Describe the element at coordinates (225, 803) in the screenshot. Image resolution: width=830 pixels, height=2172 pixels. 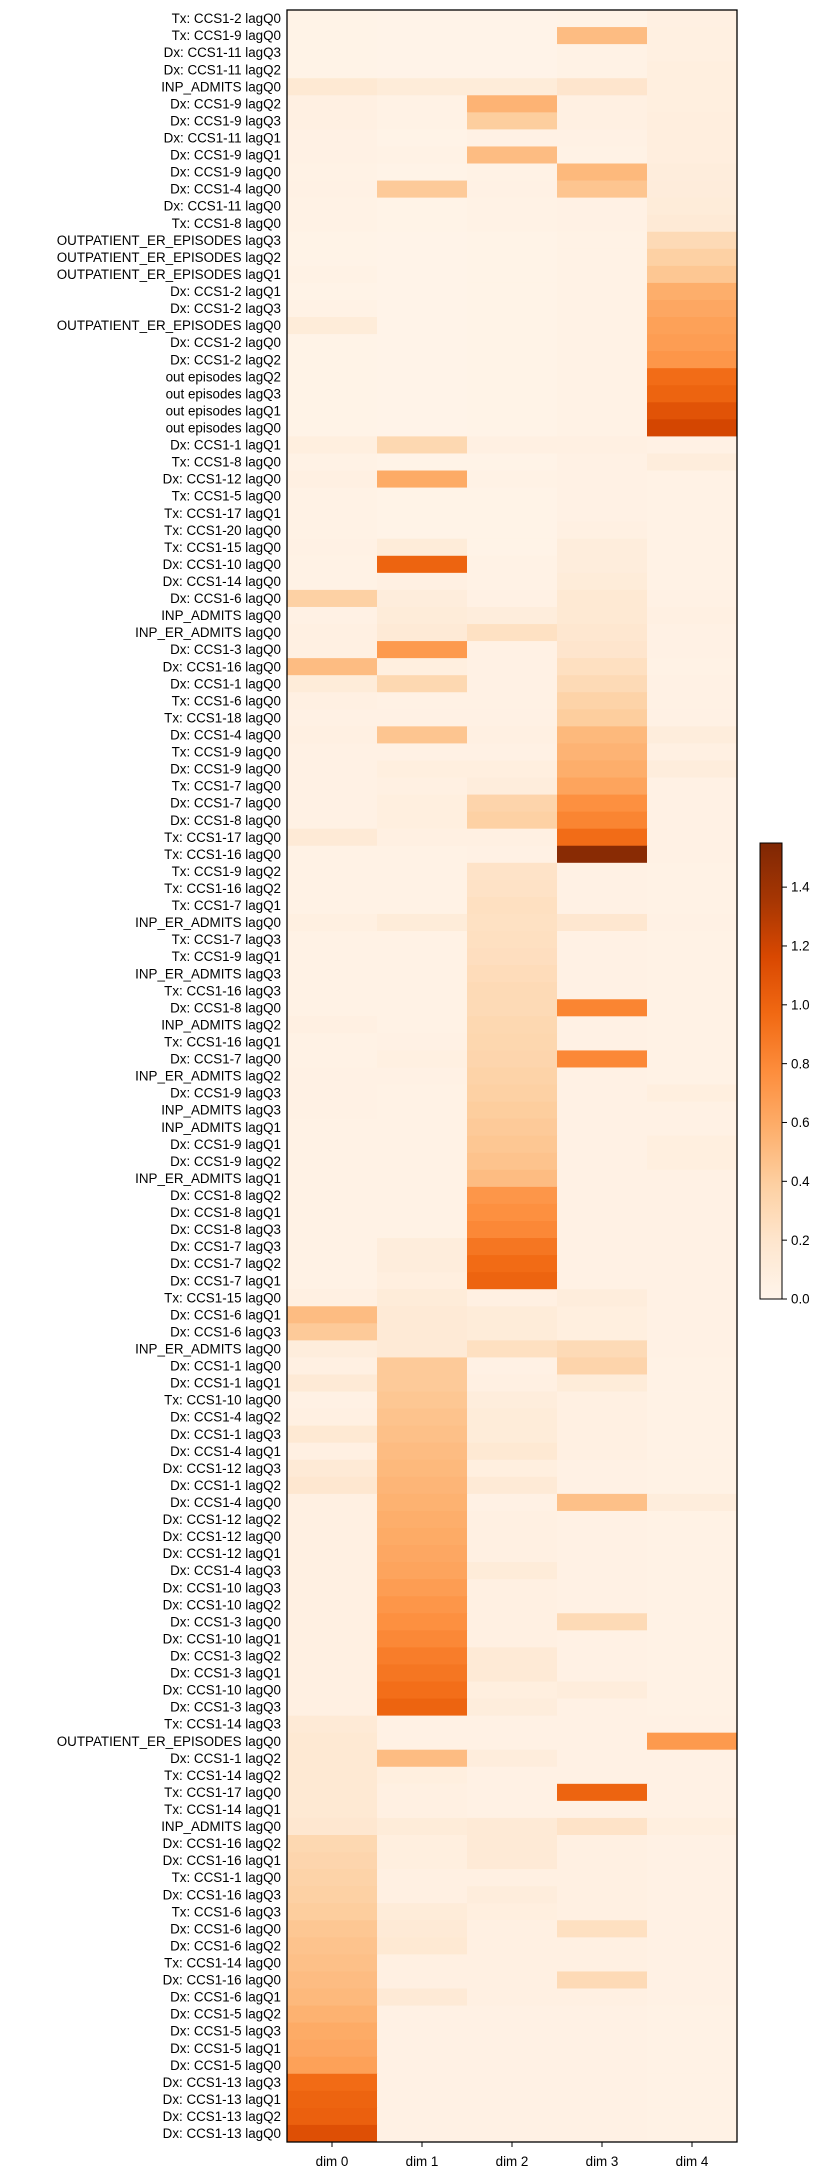
I see `row-label: Dx: CCS1-7 lagQ0` at that location.